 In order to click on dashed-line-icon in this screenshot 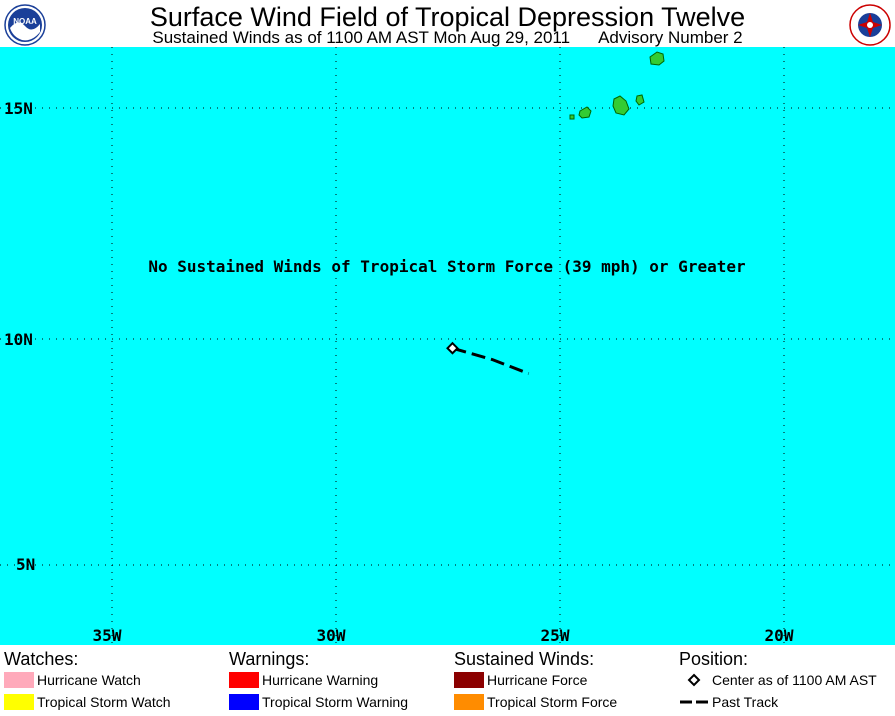, I will do `click(694, 702)`.